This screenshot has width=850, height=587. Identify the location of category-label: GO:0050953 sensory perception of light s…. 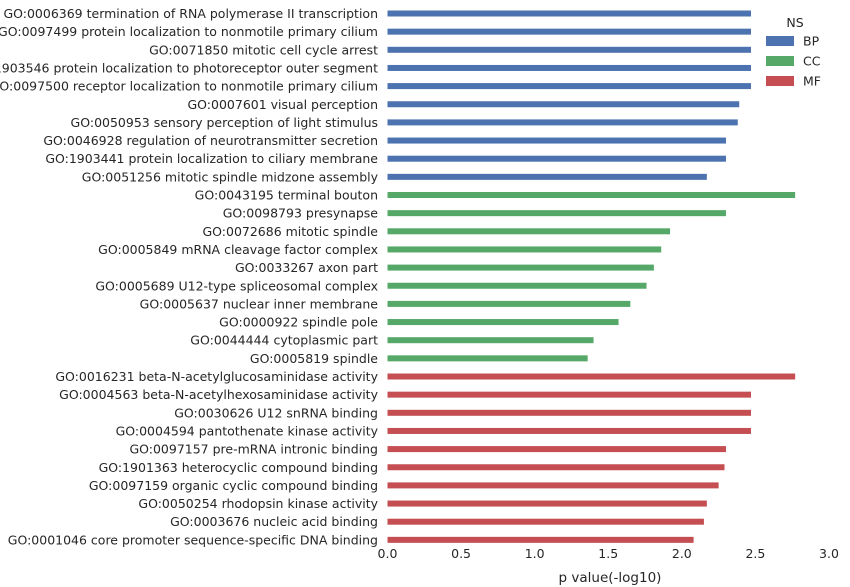
(224, 122).